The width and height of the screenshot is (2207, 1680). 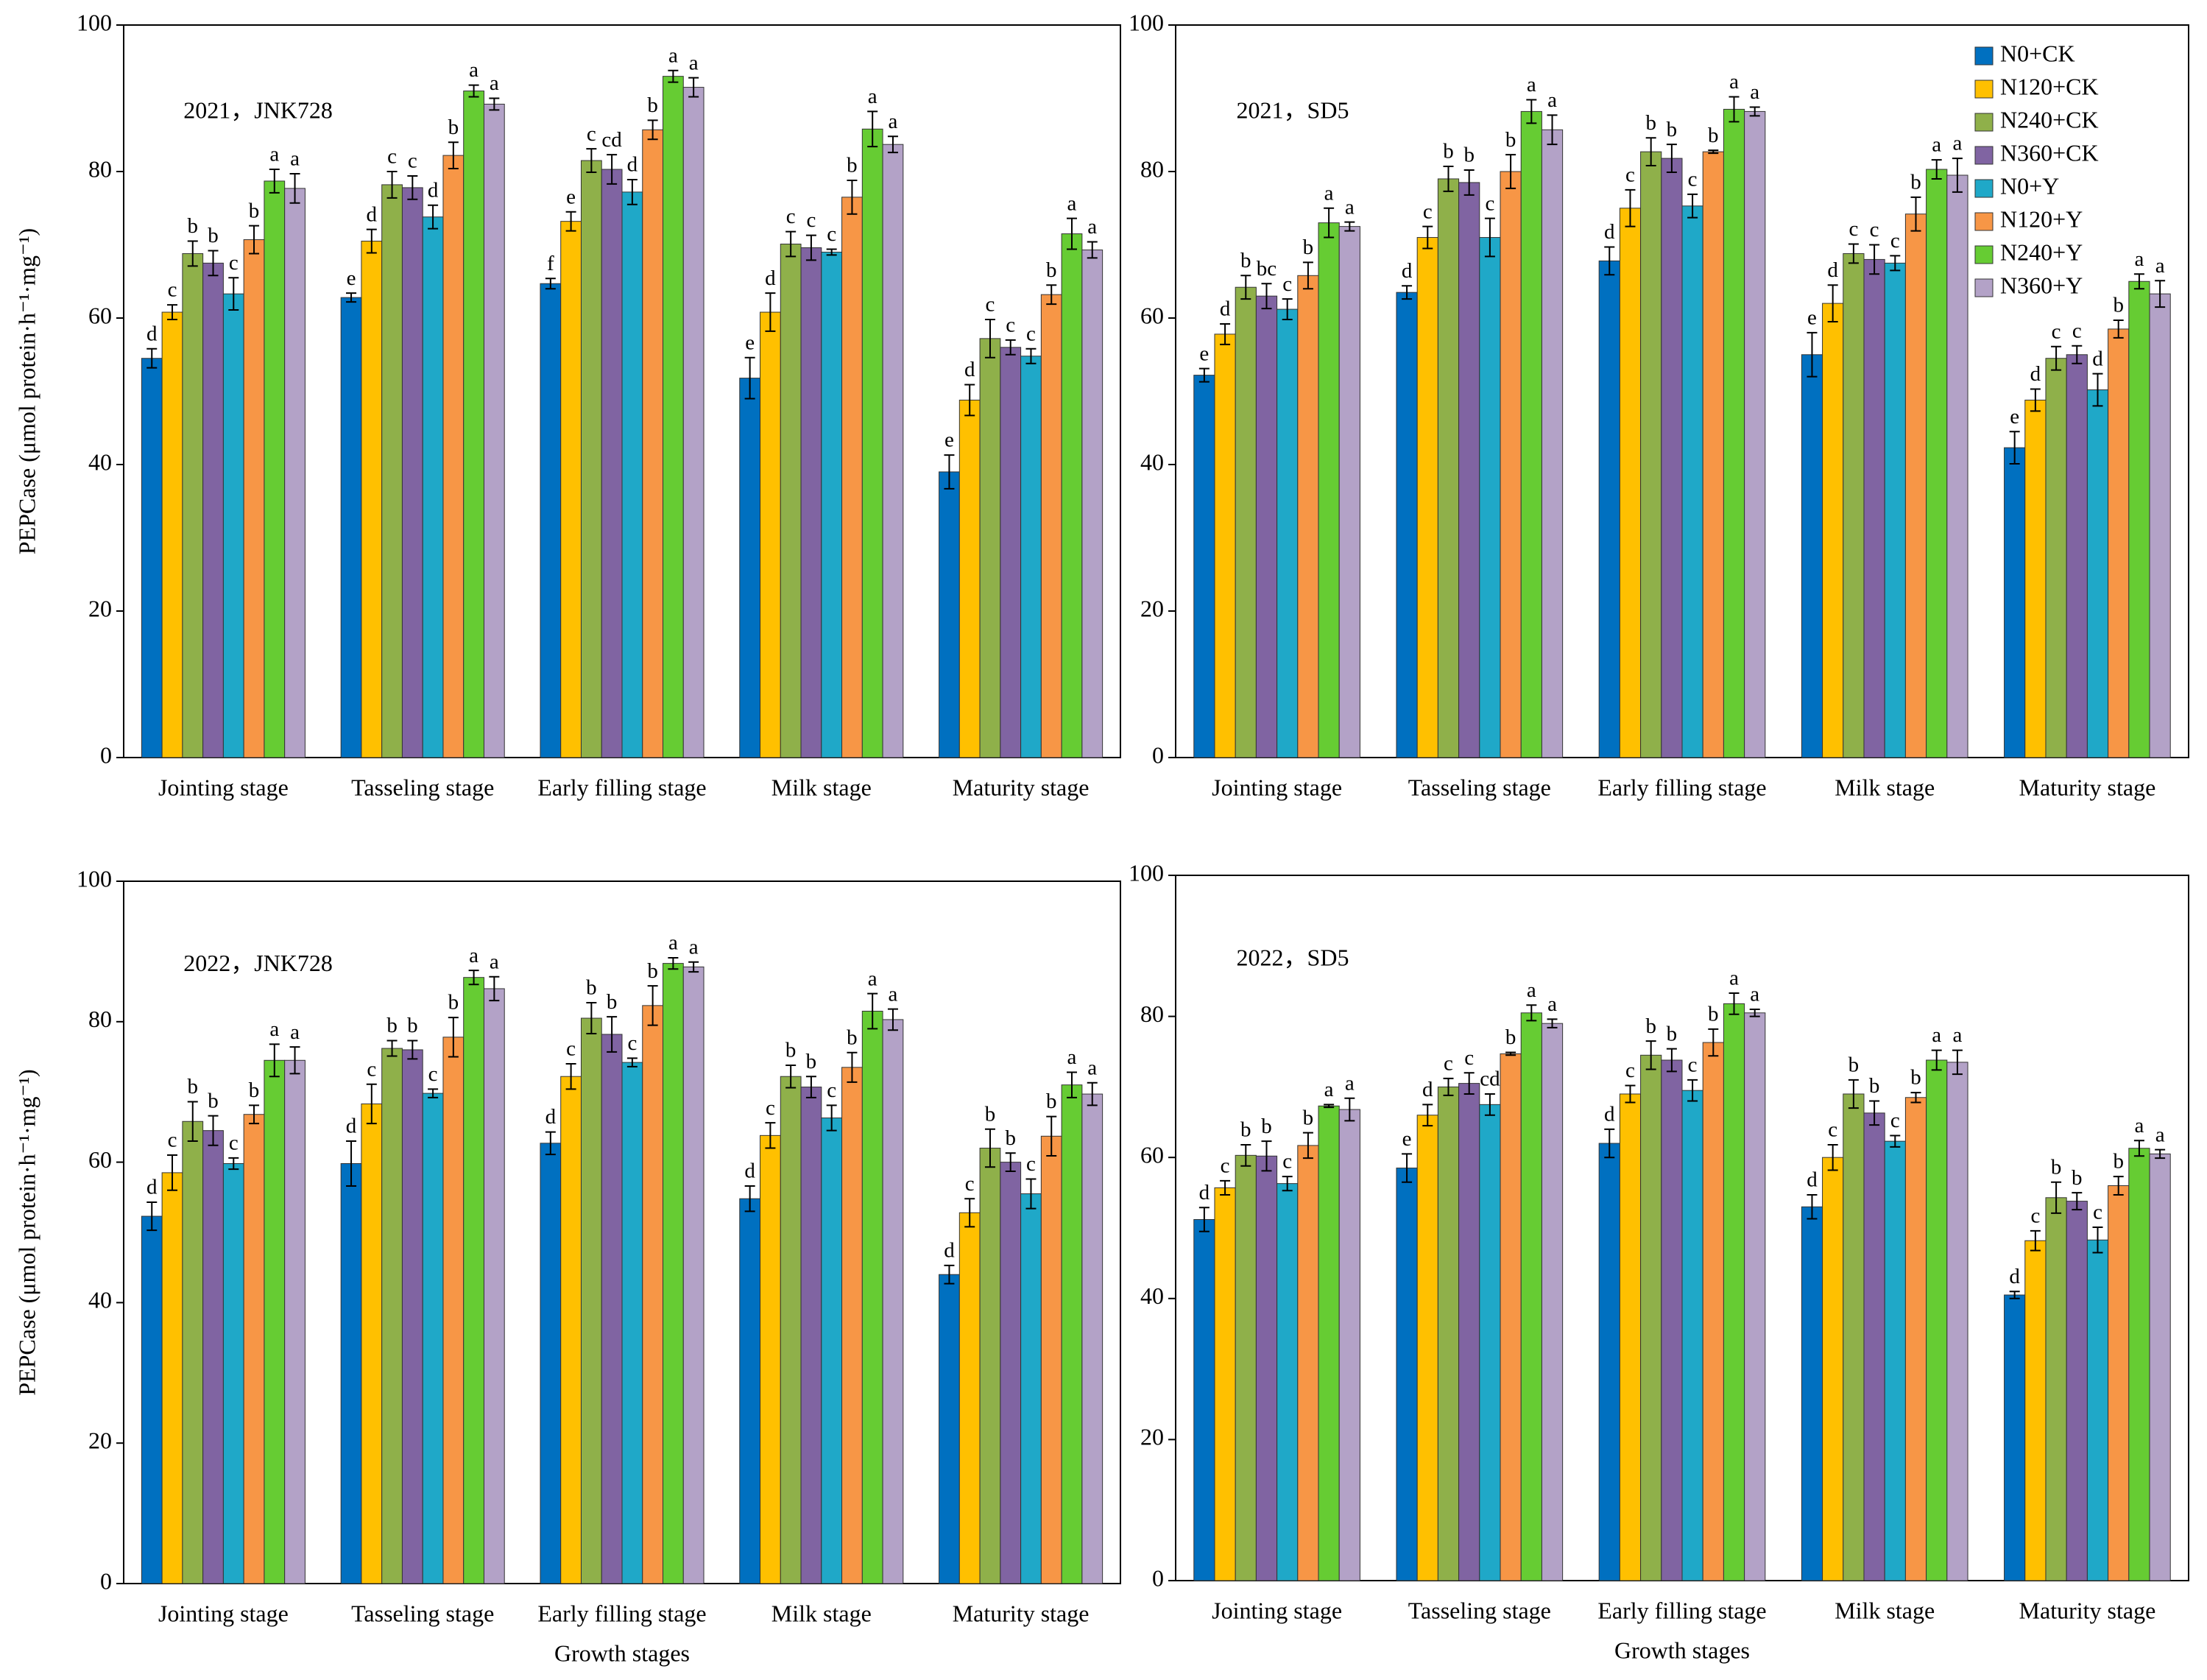 I want to click on y-axis-label: PEPCase (μmol protein·h⁻¹·mg⁻¹), so click(x=27, y=1232).